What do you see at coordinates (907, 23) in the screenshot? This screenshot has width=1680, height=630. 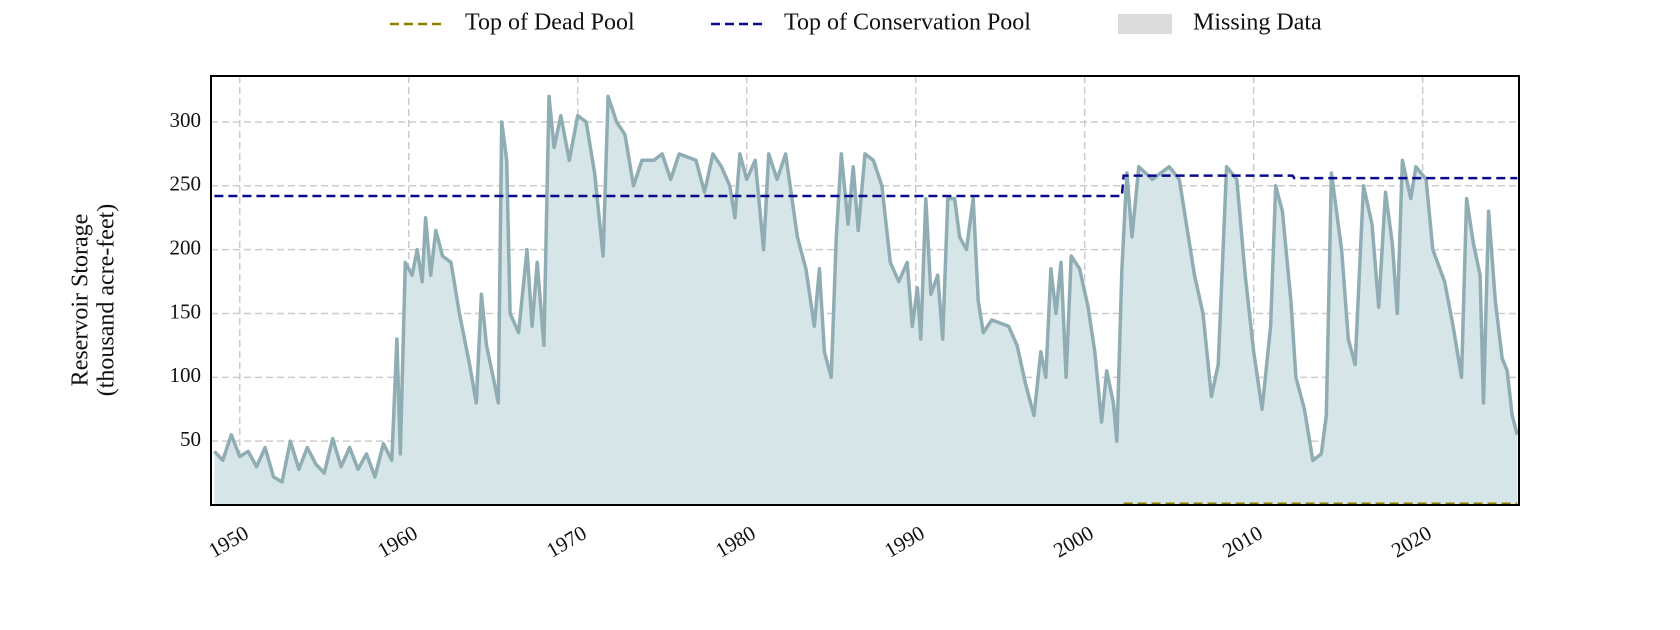 I see `legend-label: Top of Conservation Pool` at bounding box center [907, 23].